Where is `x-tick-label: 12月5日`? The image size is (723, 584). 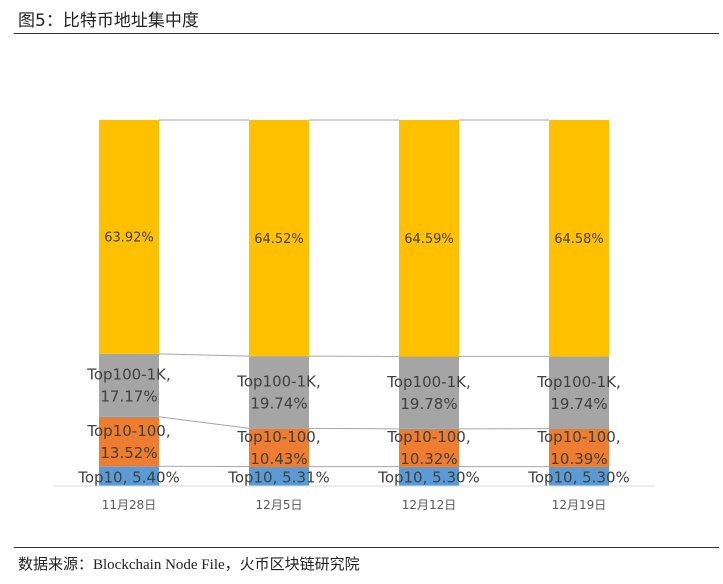 x-tick-label: 12月5日 is located at coordinates (279, 505).